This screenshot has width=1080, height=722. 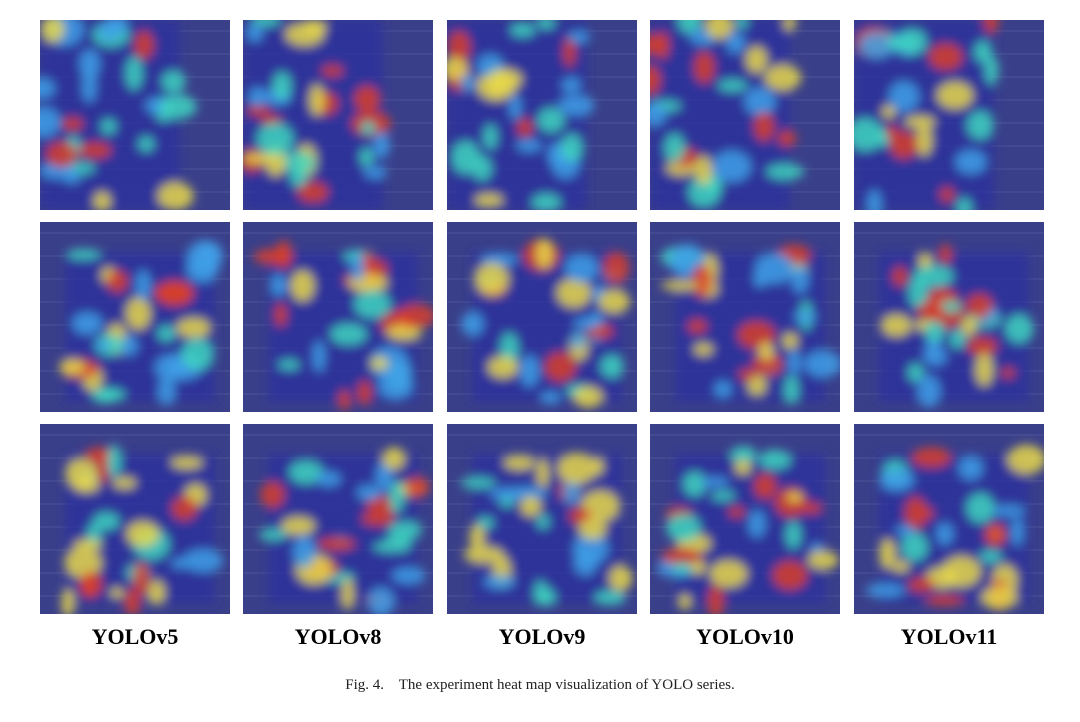 What do you see at coordinates (135, 636) in the screenshot?
I see `column-label-yolov5: YOLOv5` at bounding box center [135, 636].